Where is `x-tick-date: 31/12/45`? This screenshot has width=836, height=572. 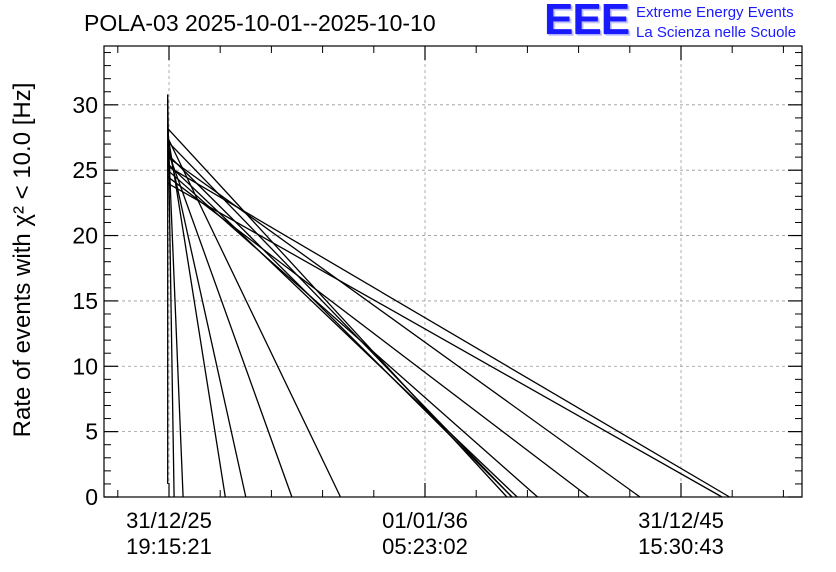
x-tick-date: 31/12/45 is located at coordinates (681, 520).